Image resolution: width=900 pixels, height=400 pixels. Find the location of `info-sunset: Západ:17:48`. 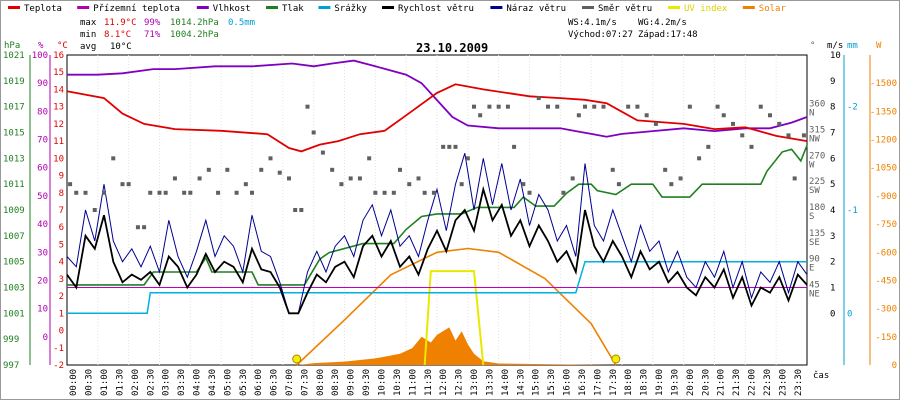

info-sunset: Západ:17:48 is located at coordinates (668, 35).